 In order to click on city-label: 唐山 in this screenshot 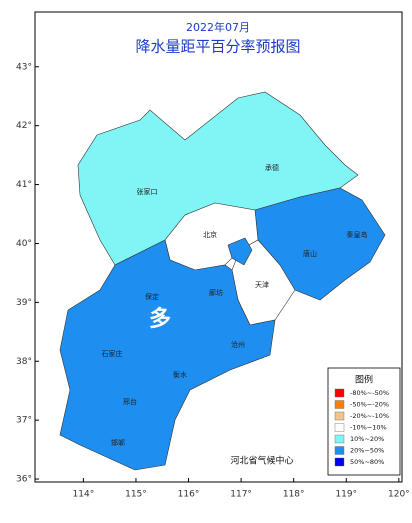, I will do `click(310, 253)`.